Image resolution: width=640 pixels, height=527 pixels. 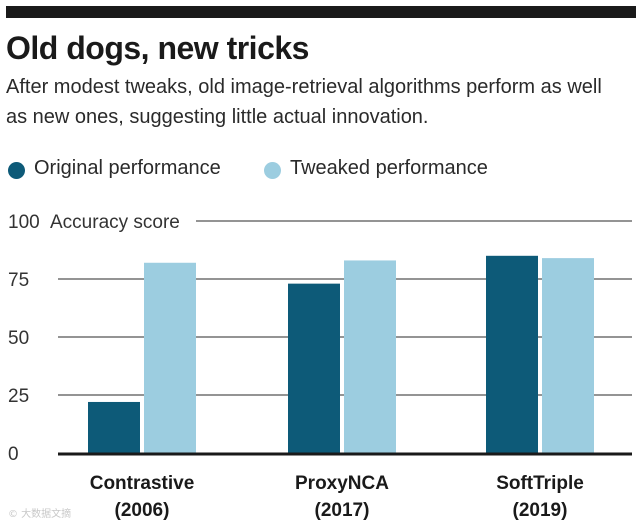 What do you see at coordinates (389, 168) in the screenshot?
I see `legend-label-tweaked: Tweaked performance` at bounding box center [389, 168].